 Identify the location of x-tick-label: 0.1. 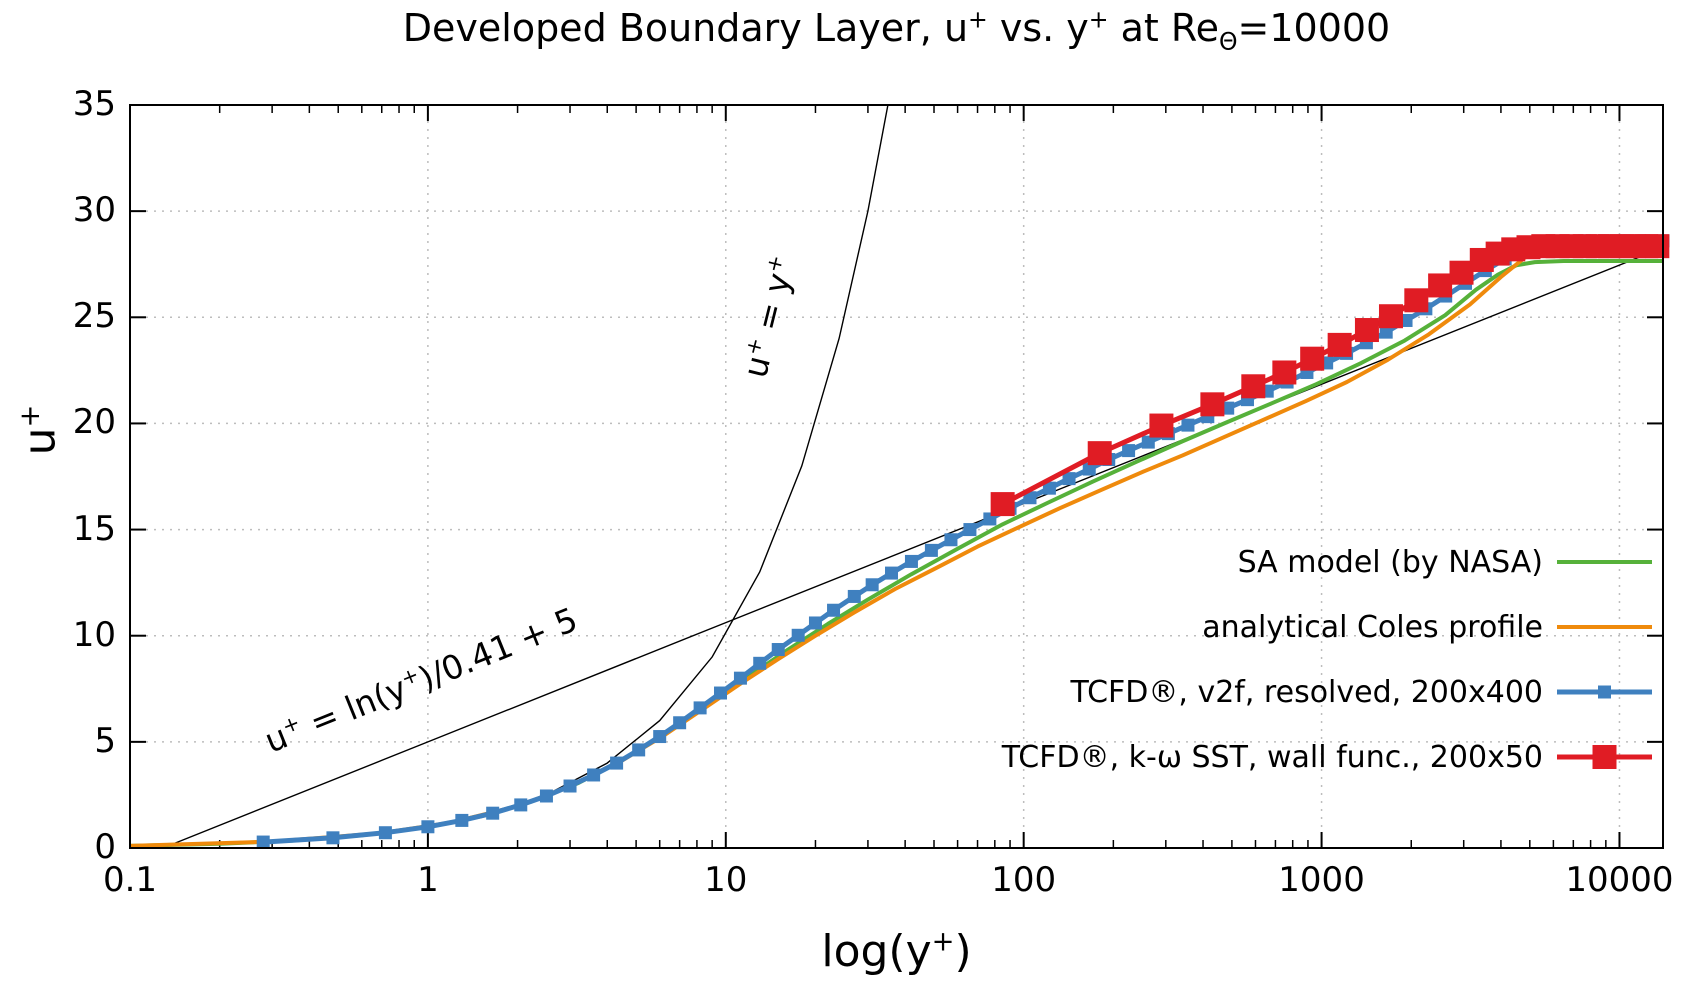
(130, 880).